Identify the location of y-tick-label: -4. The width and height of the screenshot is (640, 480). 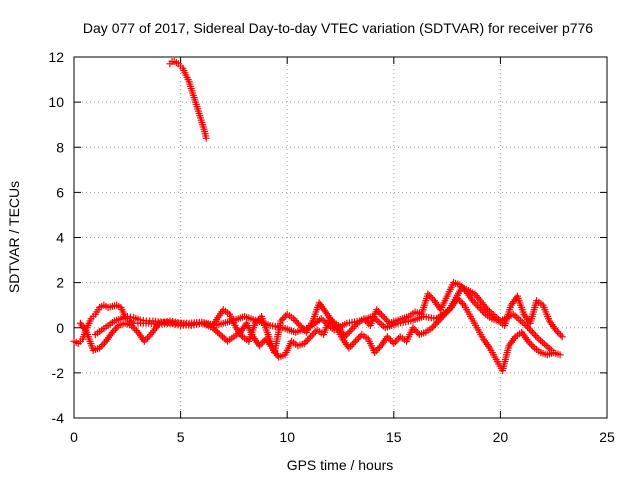
(58, 418).